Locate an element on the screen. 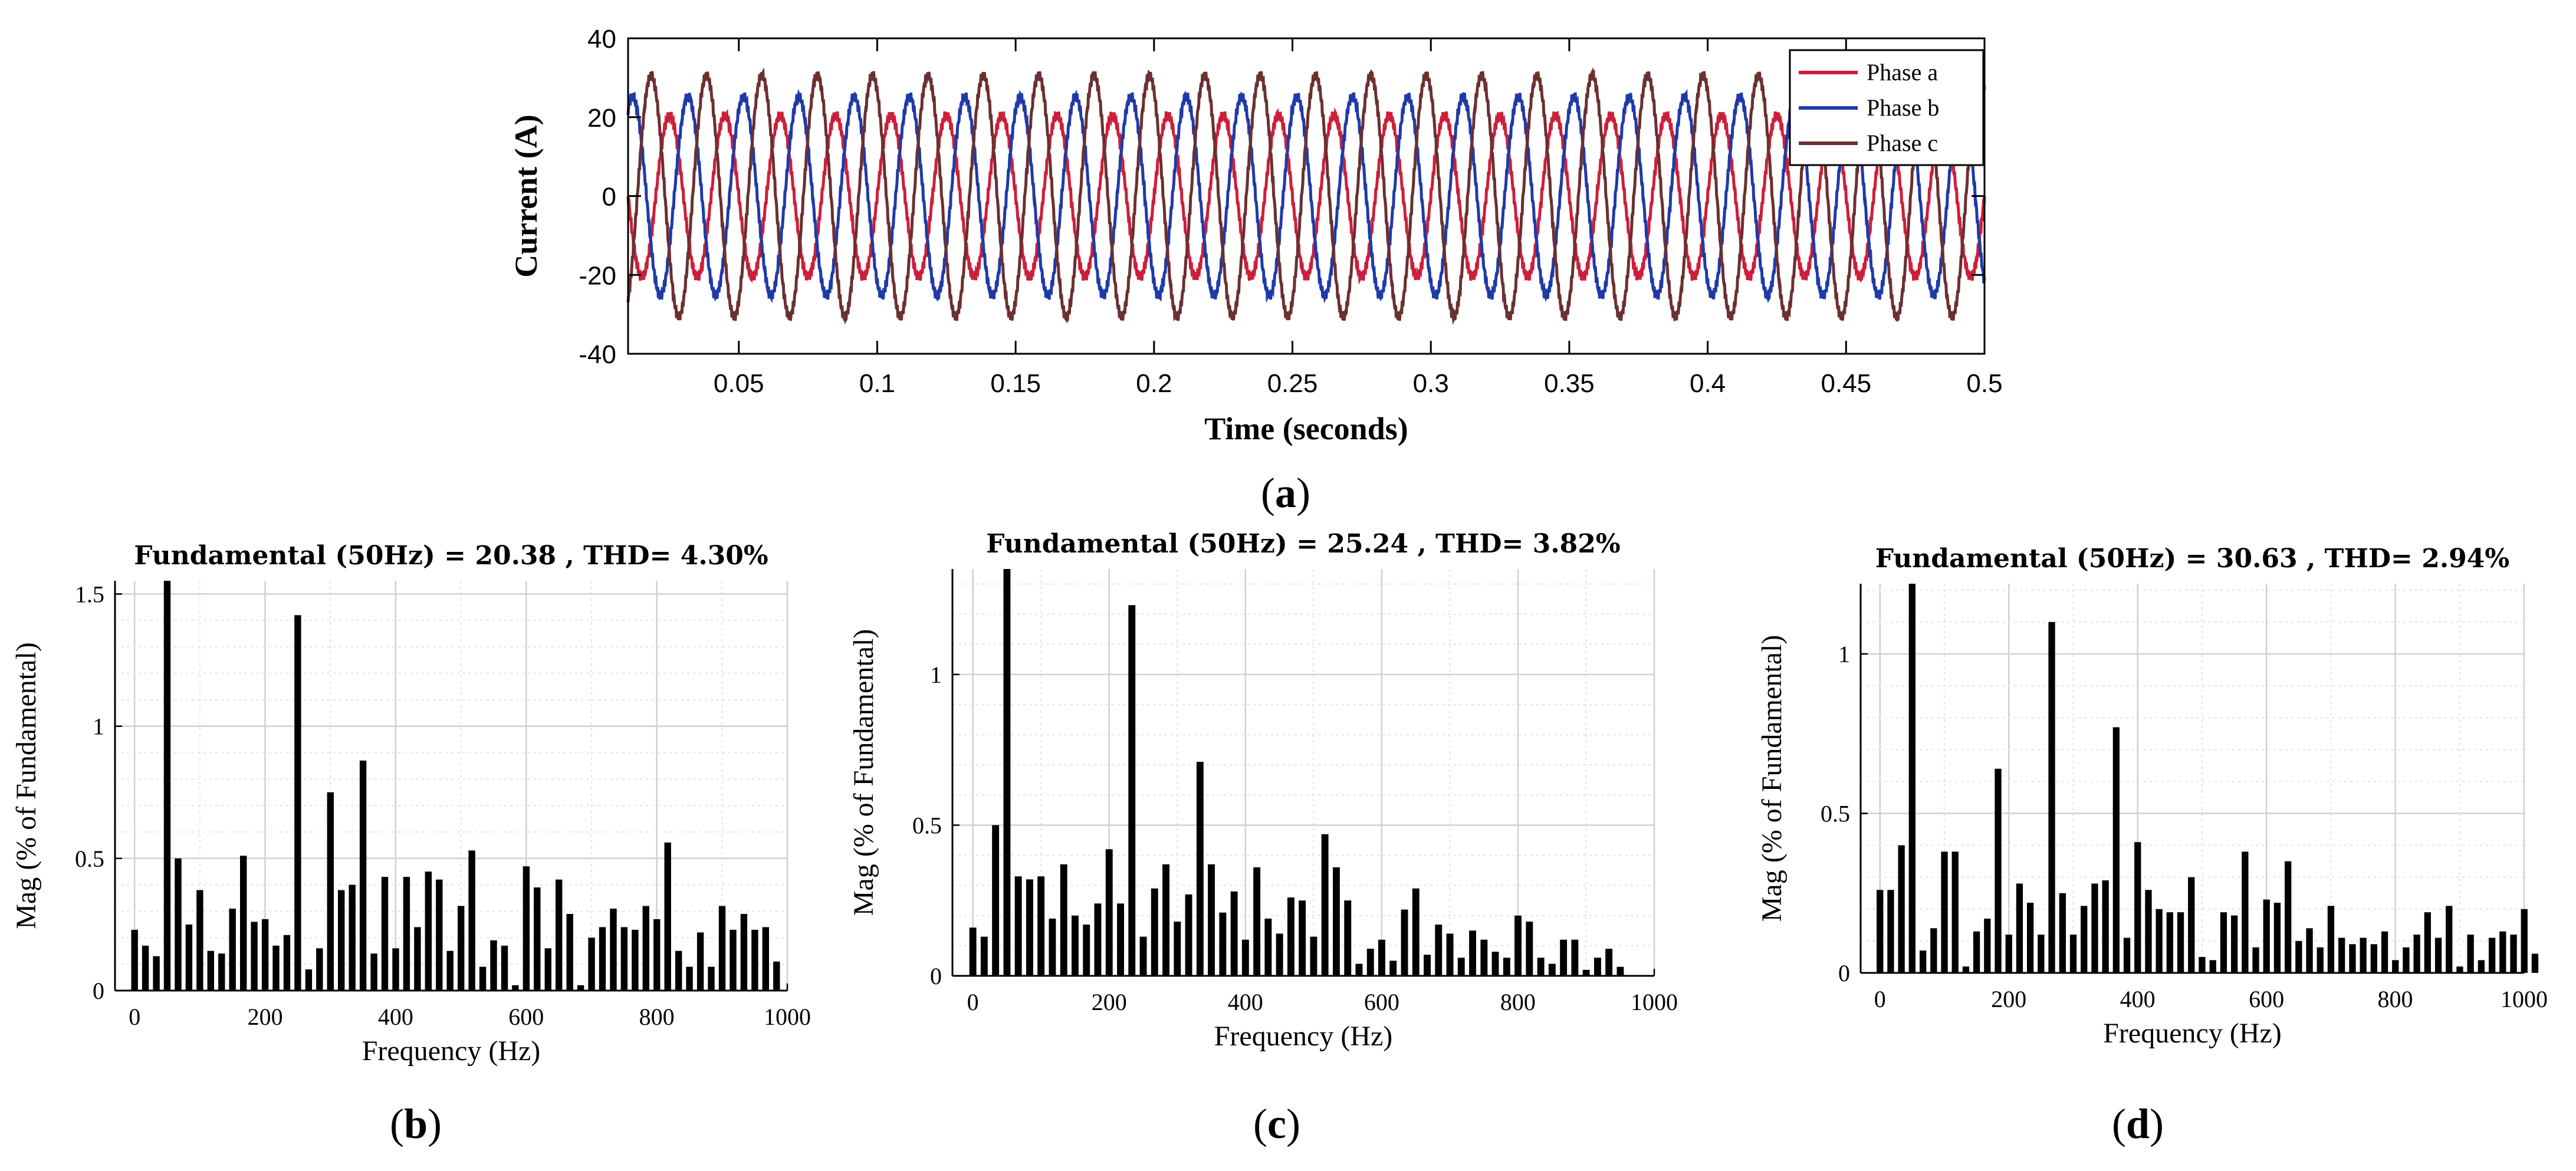  x-tick-label: 0.4 is located at coordinates (1708, 383).